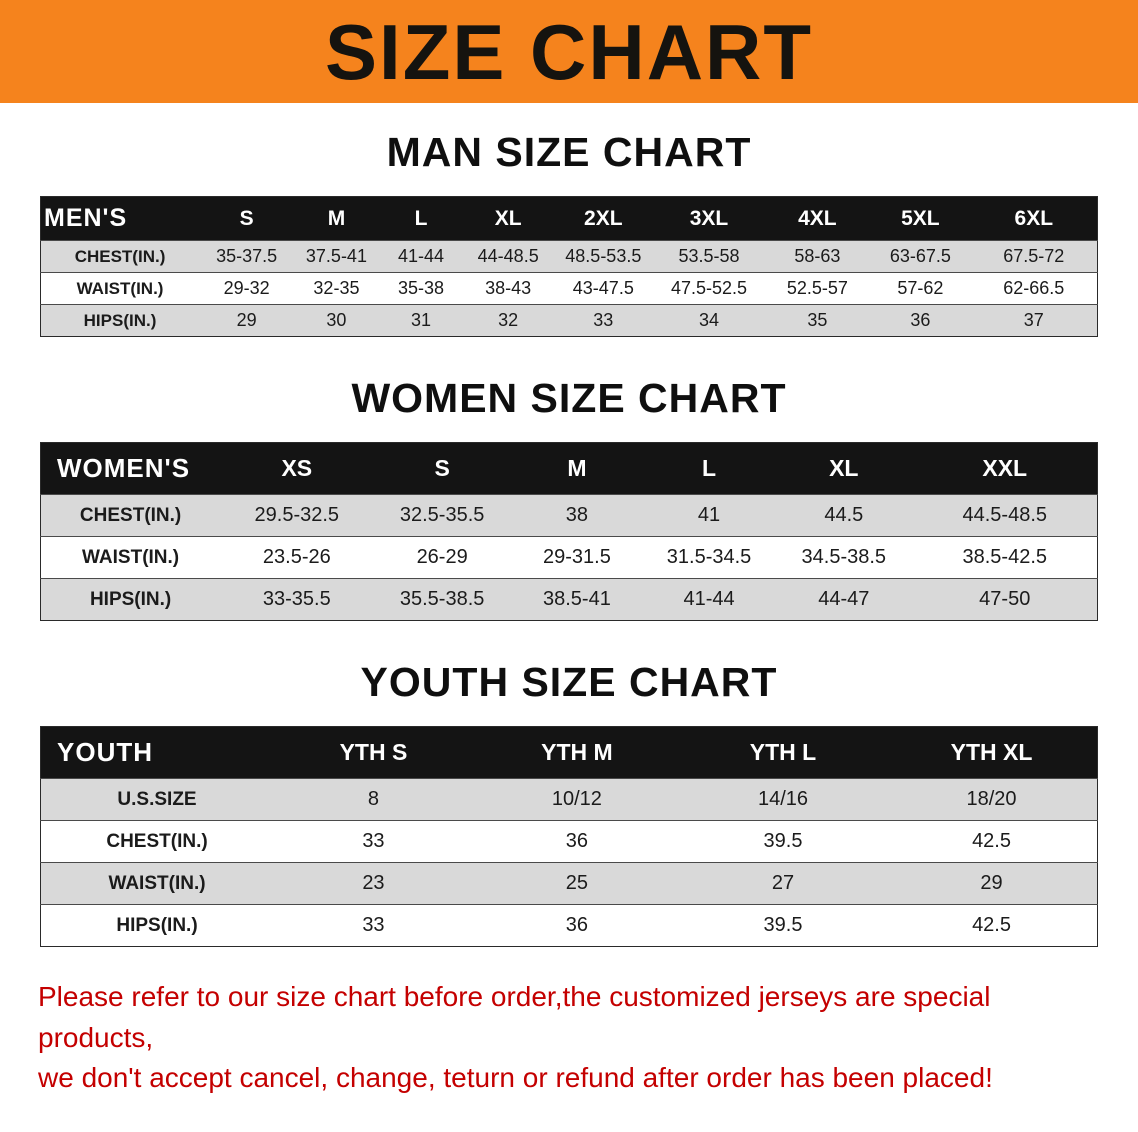 The width and height of the screenshot is (1138, 1132). Describe the element at coordinates (844, 557) in the screenshot. I see `women-size-value: 34.5-38.5` at that location.